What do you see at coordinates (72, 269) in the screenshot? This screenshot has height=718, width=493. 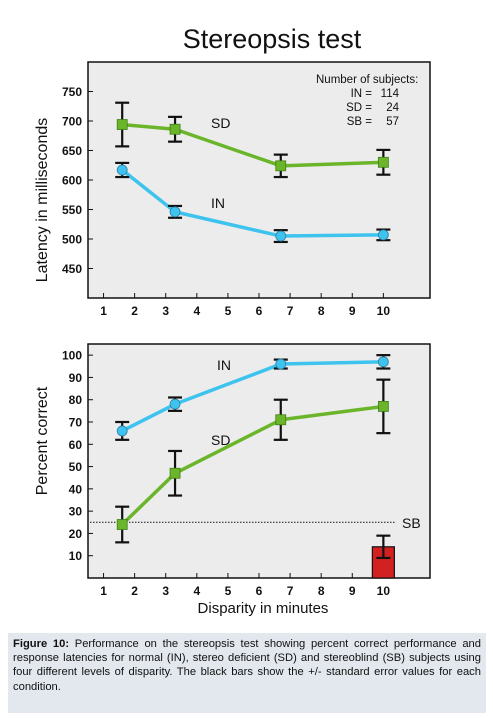 I see `y-tick-label: 450` at bounding box center [72, 269].